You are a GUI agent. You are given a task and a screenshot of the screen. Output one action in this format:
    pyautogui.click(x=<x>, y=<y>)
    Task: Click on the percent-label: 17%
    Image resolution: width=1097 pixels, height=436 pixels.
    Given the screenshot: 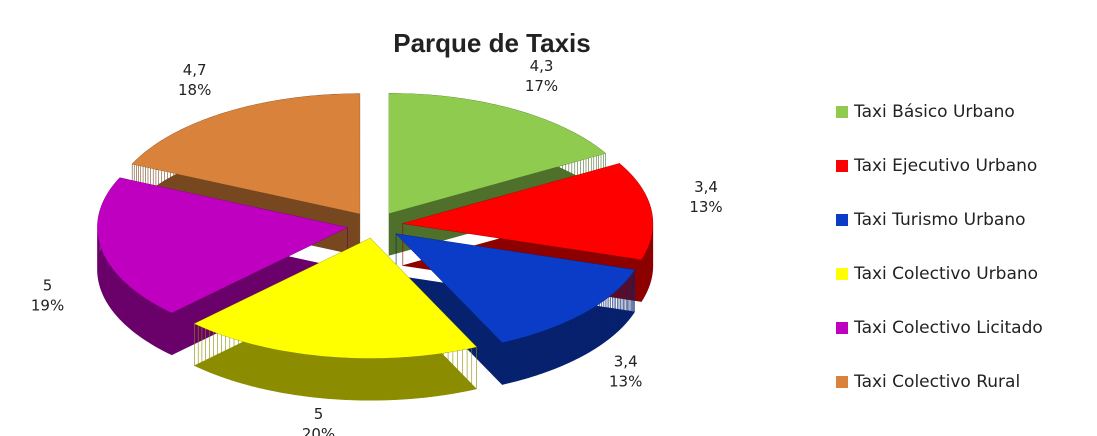 What is the action you would take?
    pyautogui.click(x=541, y=86)
    